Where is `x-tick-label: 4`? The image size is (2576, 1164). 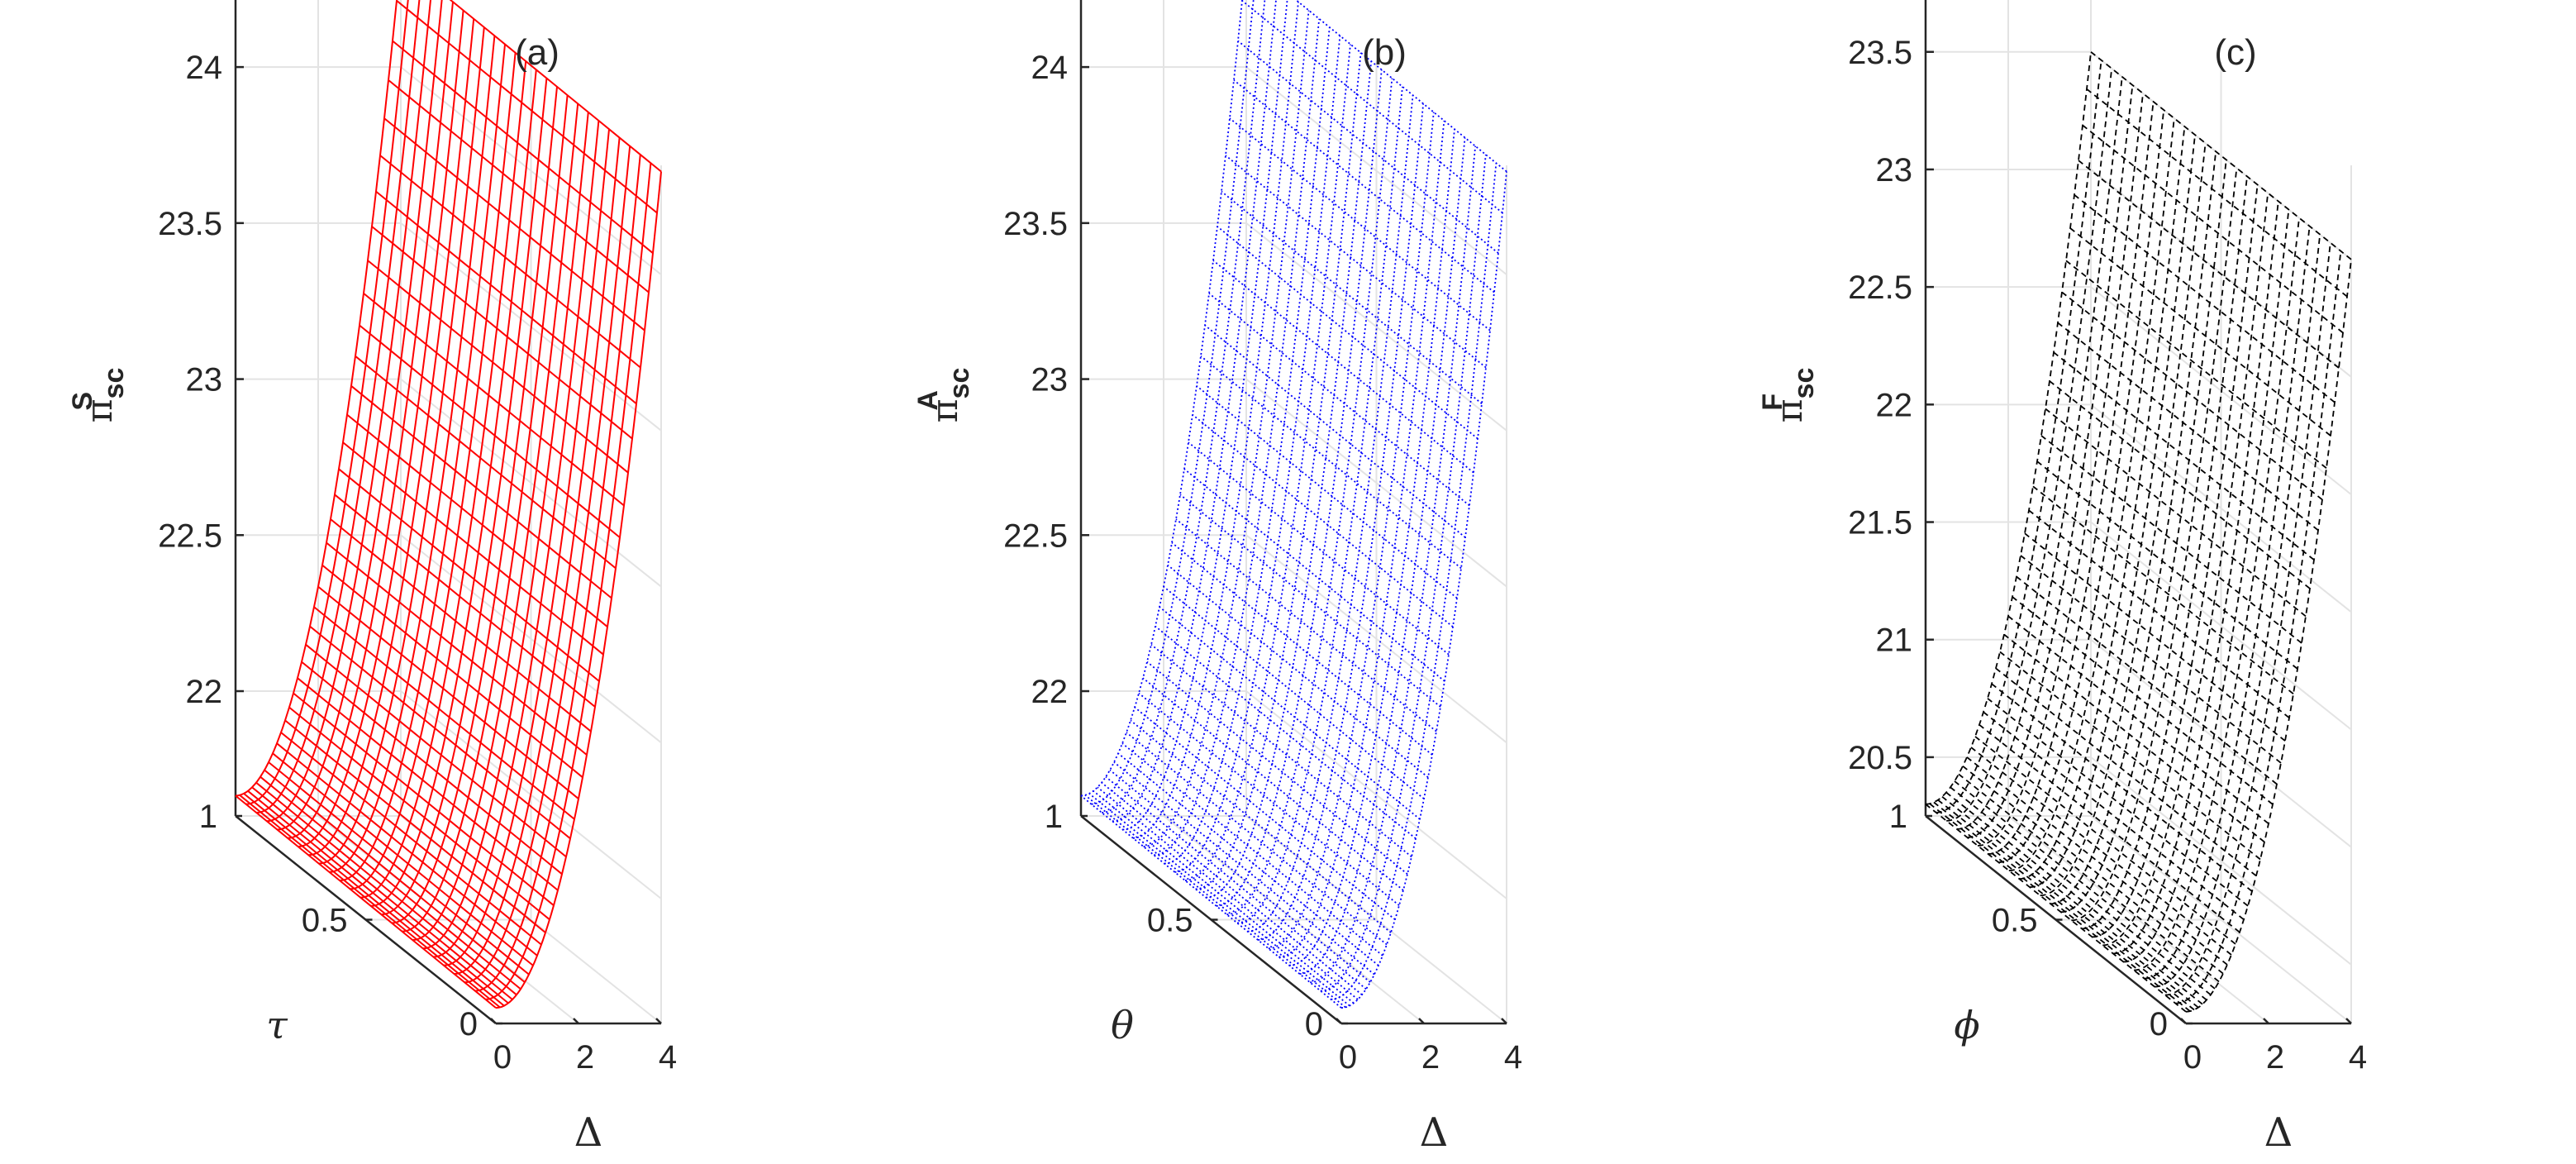 x-tick-label: 4 is located at coordinates (2358, 1057).